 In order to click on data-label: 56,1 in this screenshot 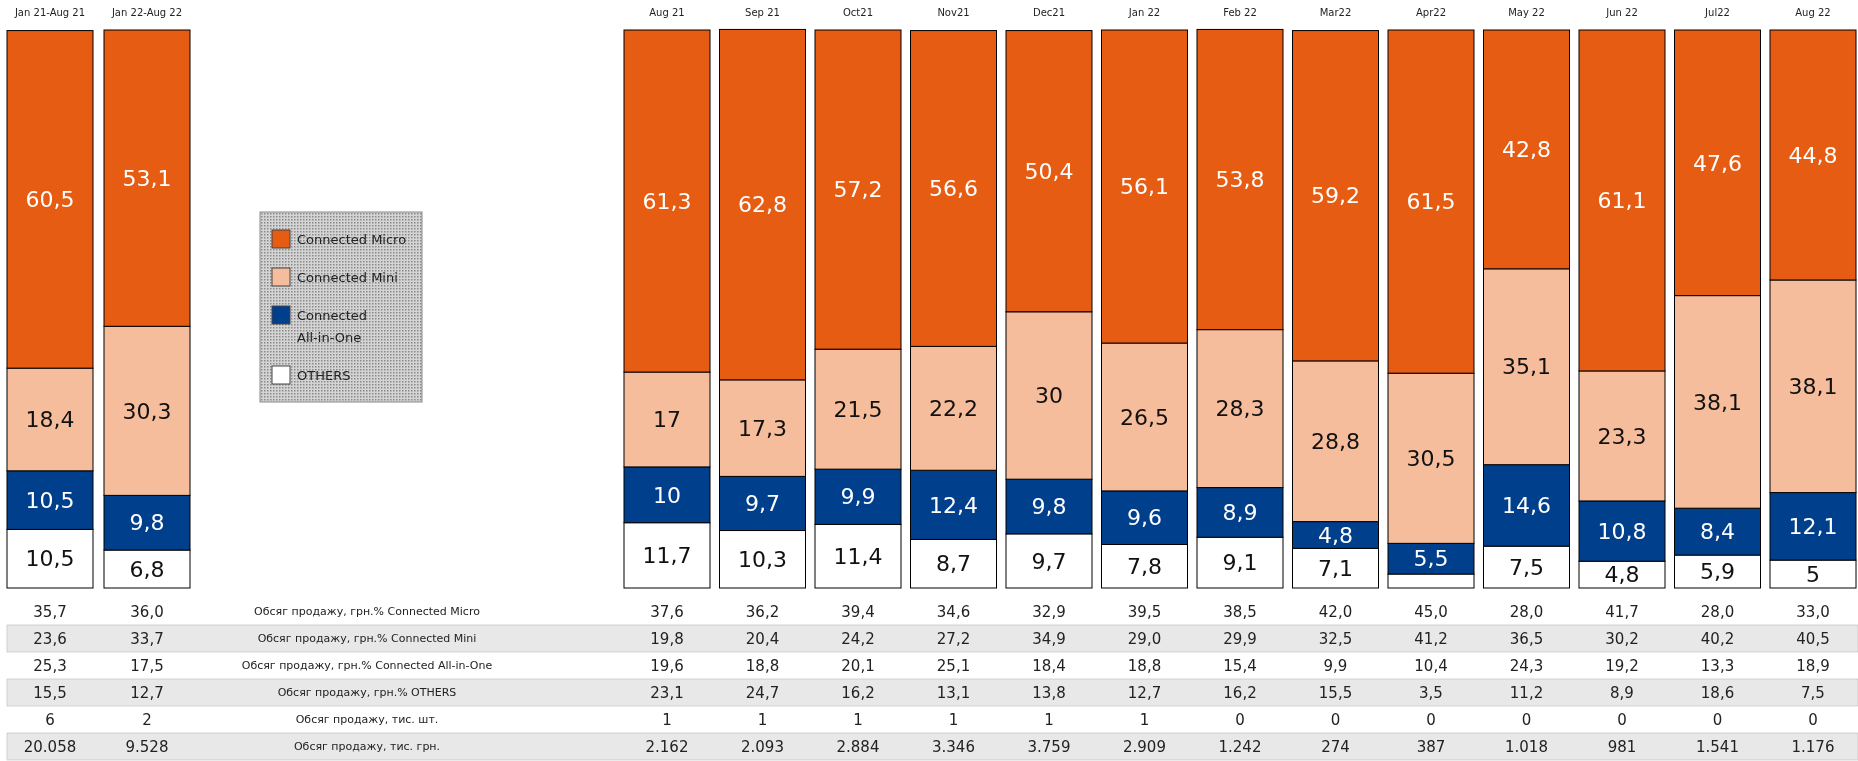, I will do `click(1144, 187)`.